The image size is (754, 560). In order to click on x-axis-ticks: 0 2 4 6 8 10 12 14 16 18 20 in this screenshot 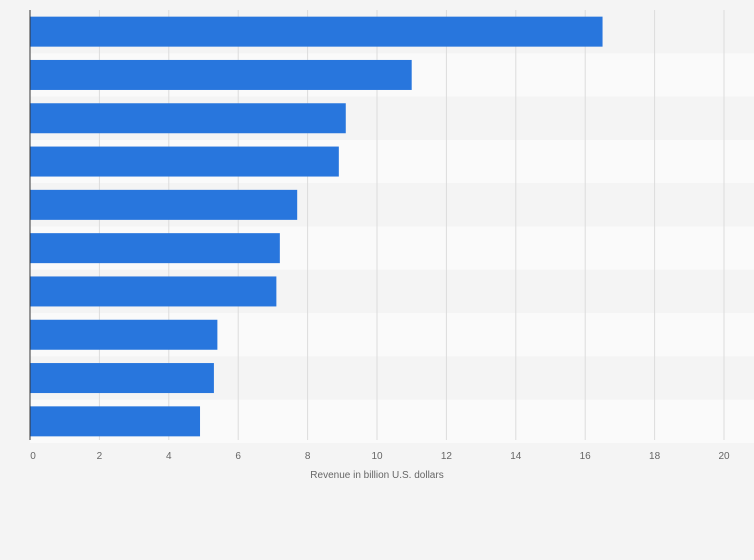, I will do `click(380, 456)`.